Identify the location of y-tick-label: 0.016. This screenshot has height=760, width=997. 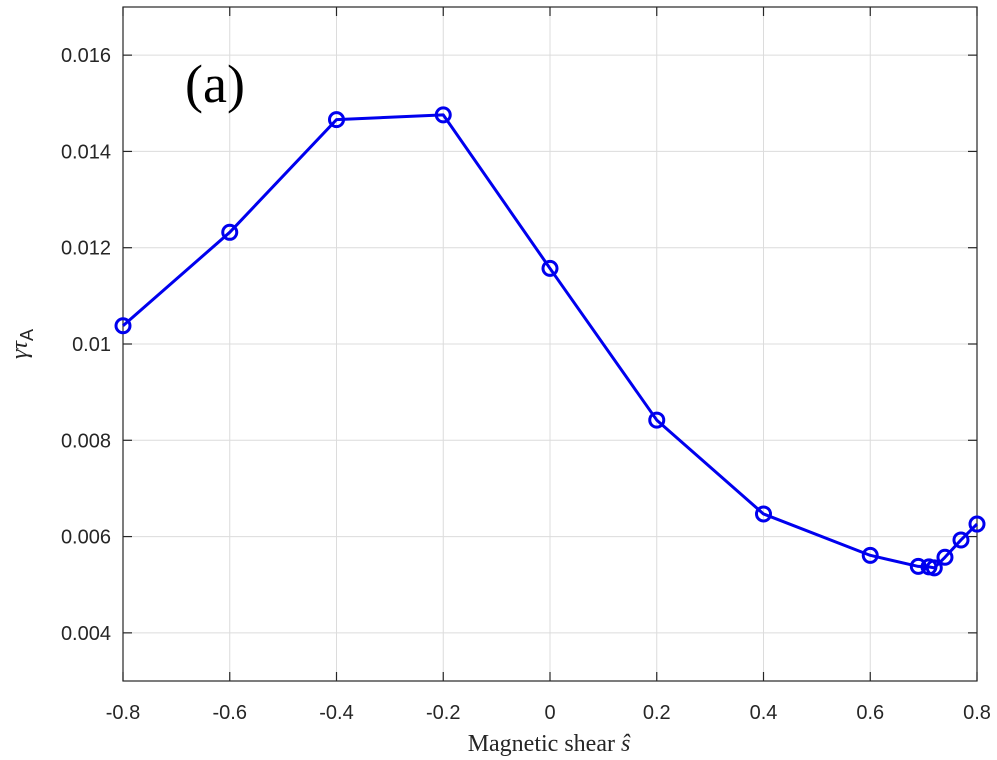
(86, 56).